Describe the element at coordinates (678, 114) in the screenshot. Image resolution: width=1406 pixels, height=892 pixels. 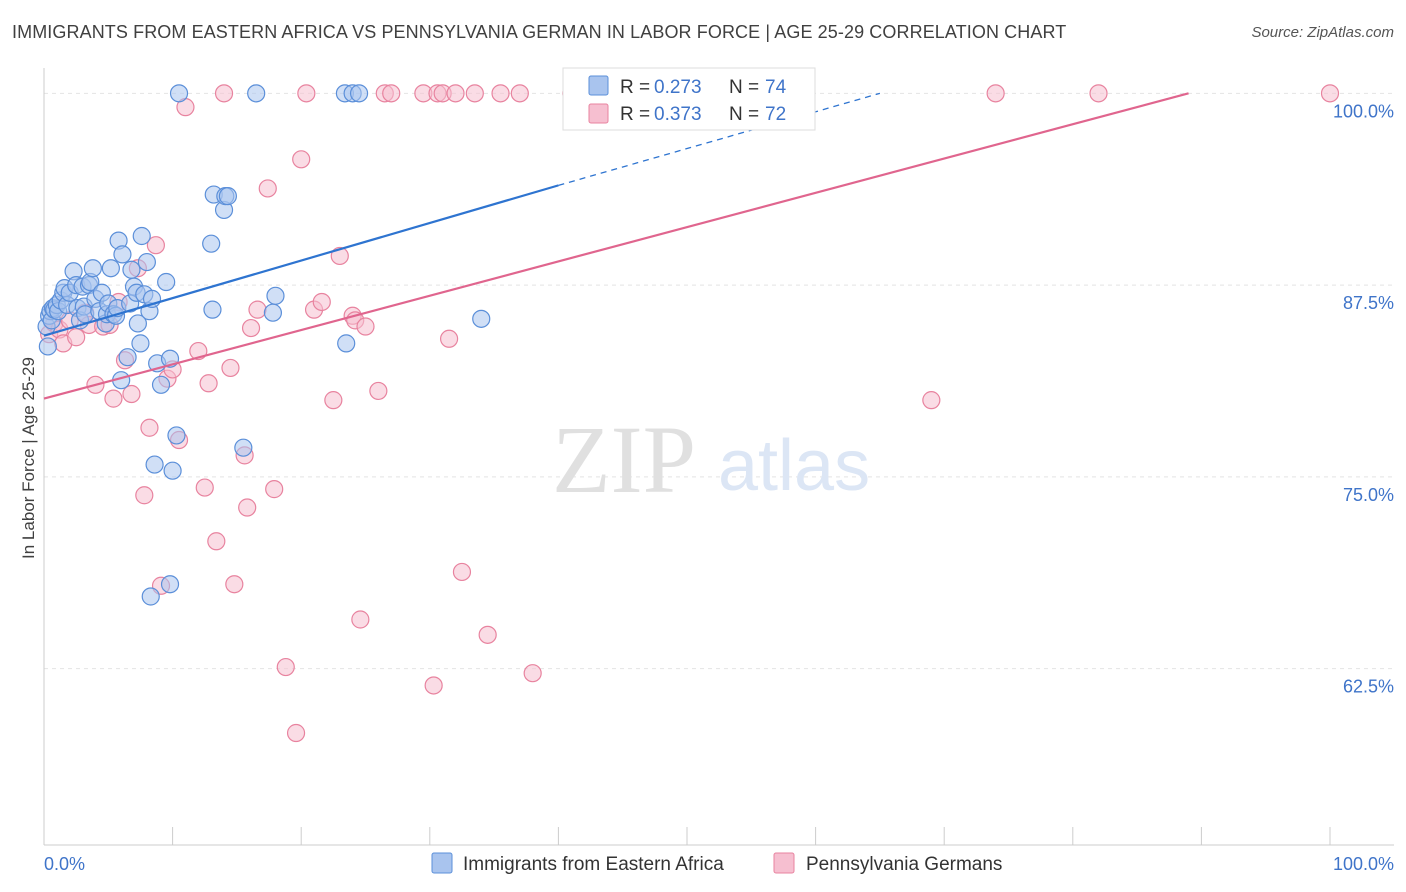
I see `legend-r-value-pink: 0.373` at that location.